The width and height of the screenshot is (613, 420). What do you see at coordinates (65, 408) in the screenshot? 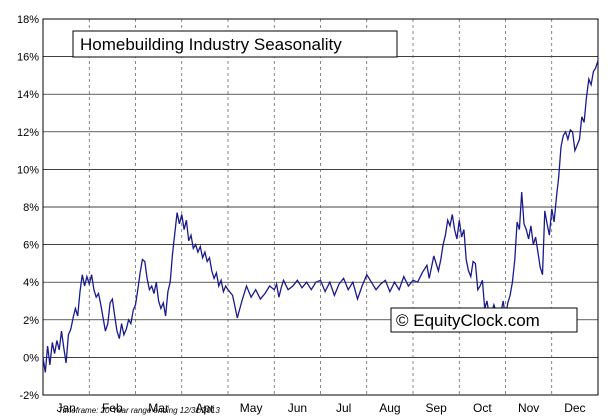
I see `x-tick-label-jan: Jan` at bounding box center [65, 408].